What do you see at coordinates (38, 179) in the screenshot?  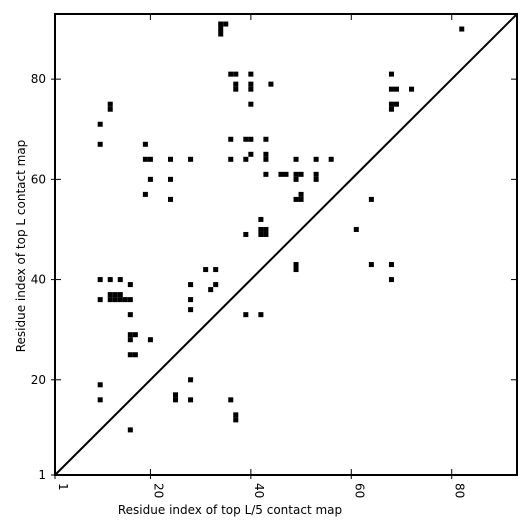 I see `y-tick-label: 60` at bounding box center [38, 179].